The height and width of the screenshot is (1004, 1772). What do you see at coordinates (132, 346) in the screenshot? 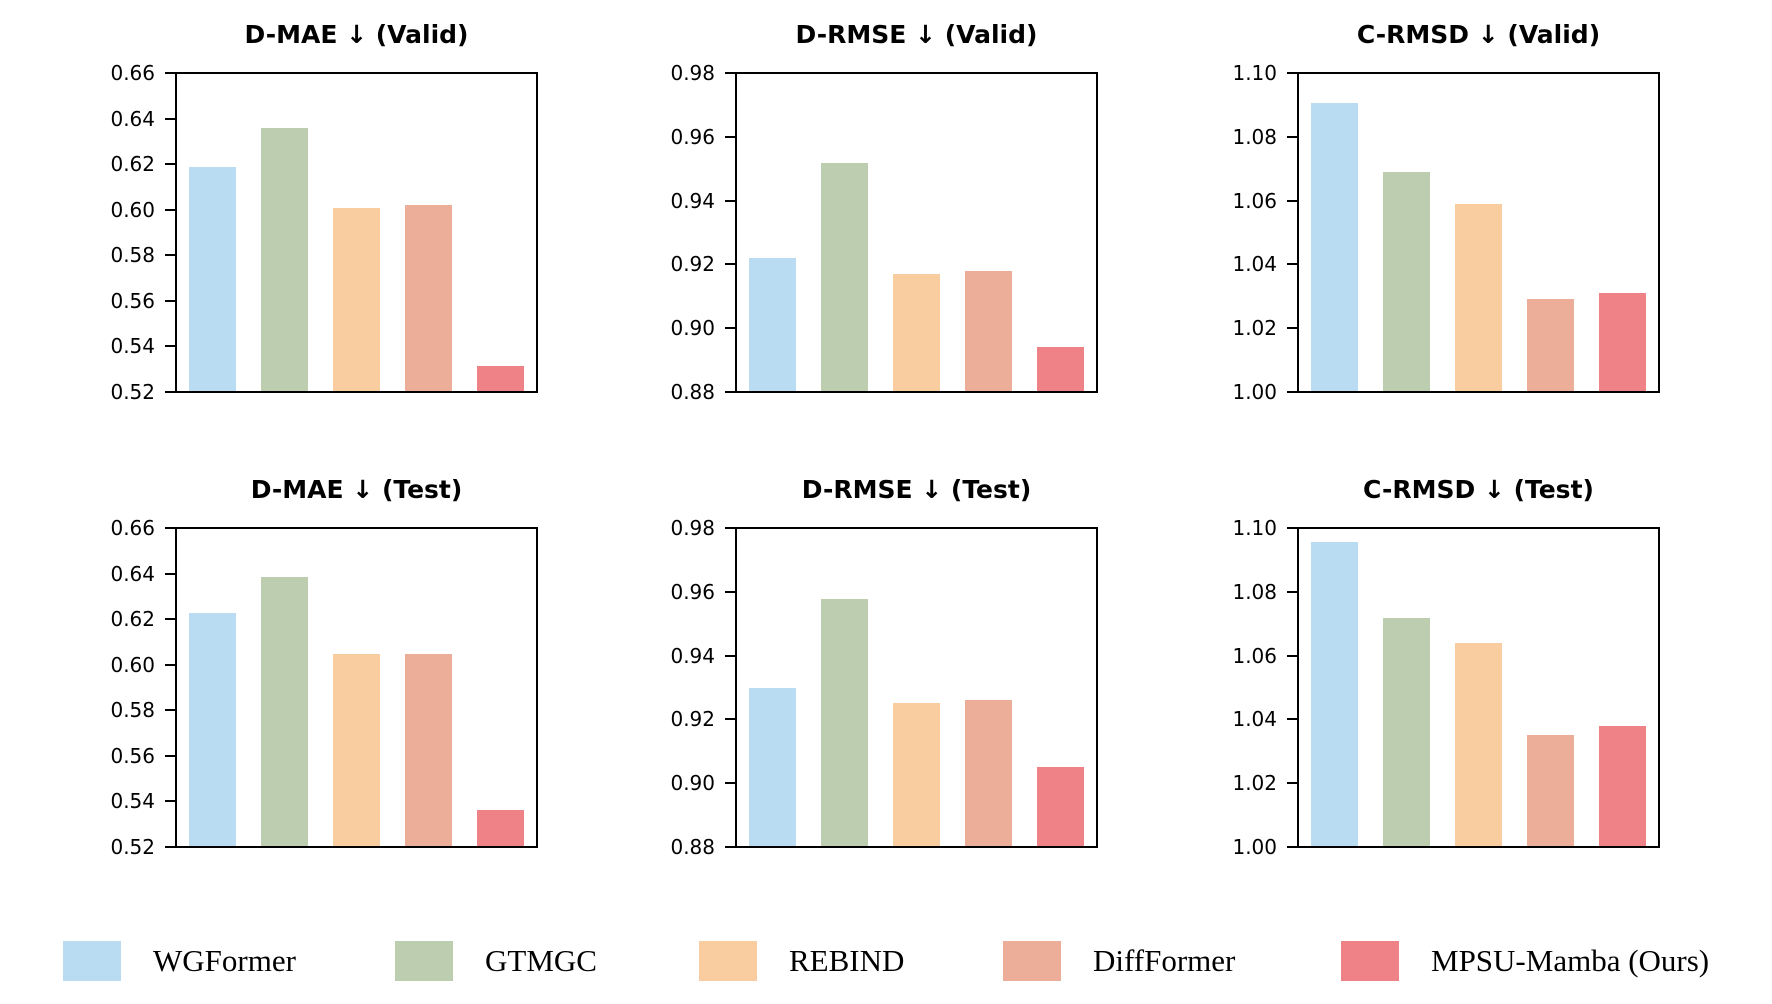
I see `y-axis-tick-label: 0.54` at bounding box center [132, 346].